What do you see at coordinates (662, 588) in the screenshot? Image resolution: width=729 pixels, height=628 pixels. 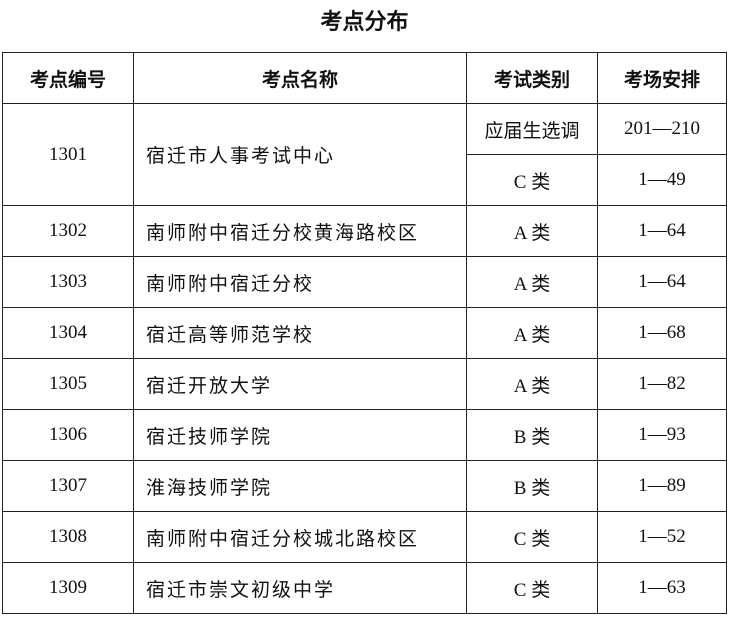 I see `room-range: 1—63` at bounding box center [662, 588].